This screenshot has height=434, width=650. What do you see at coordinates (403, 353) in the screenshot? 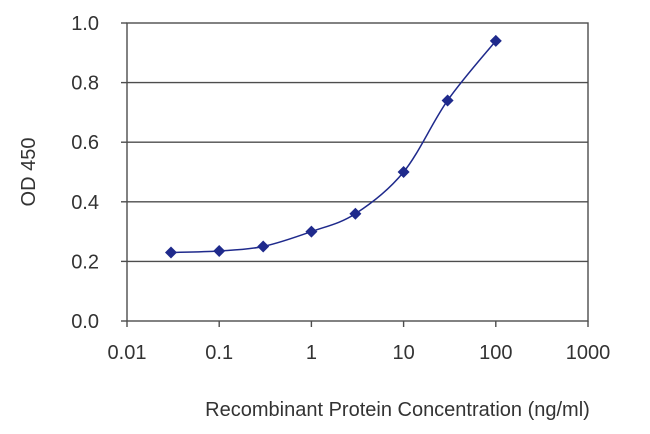
I see `x-tick-label: 10` at bounding box center [403, 353].